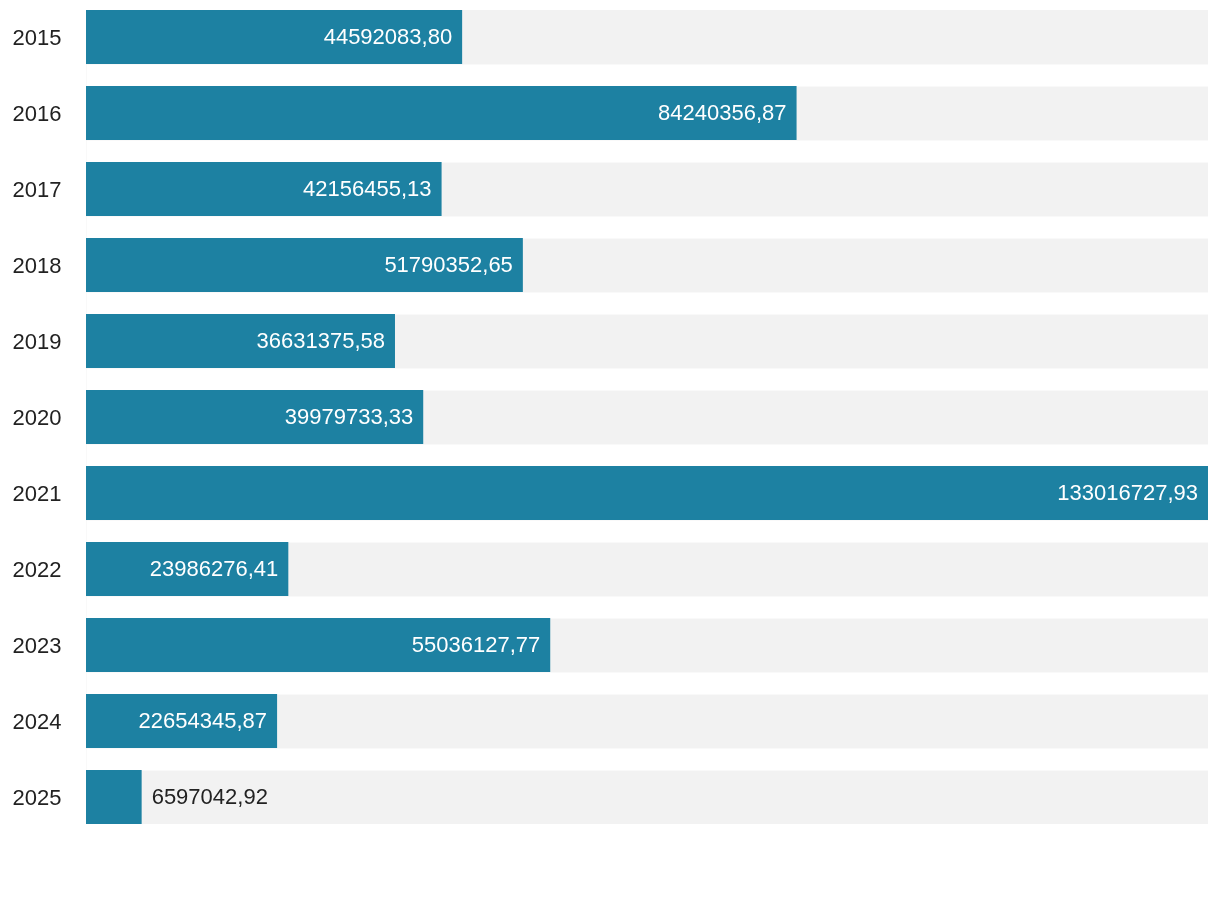 This screenshot has height=900, width=1220. I want to click on y-tick-label: 2022, so click(37, 569).